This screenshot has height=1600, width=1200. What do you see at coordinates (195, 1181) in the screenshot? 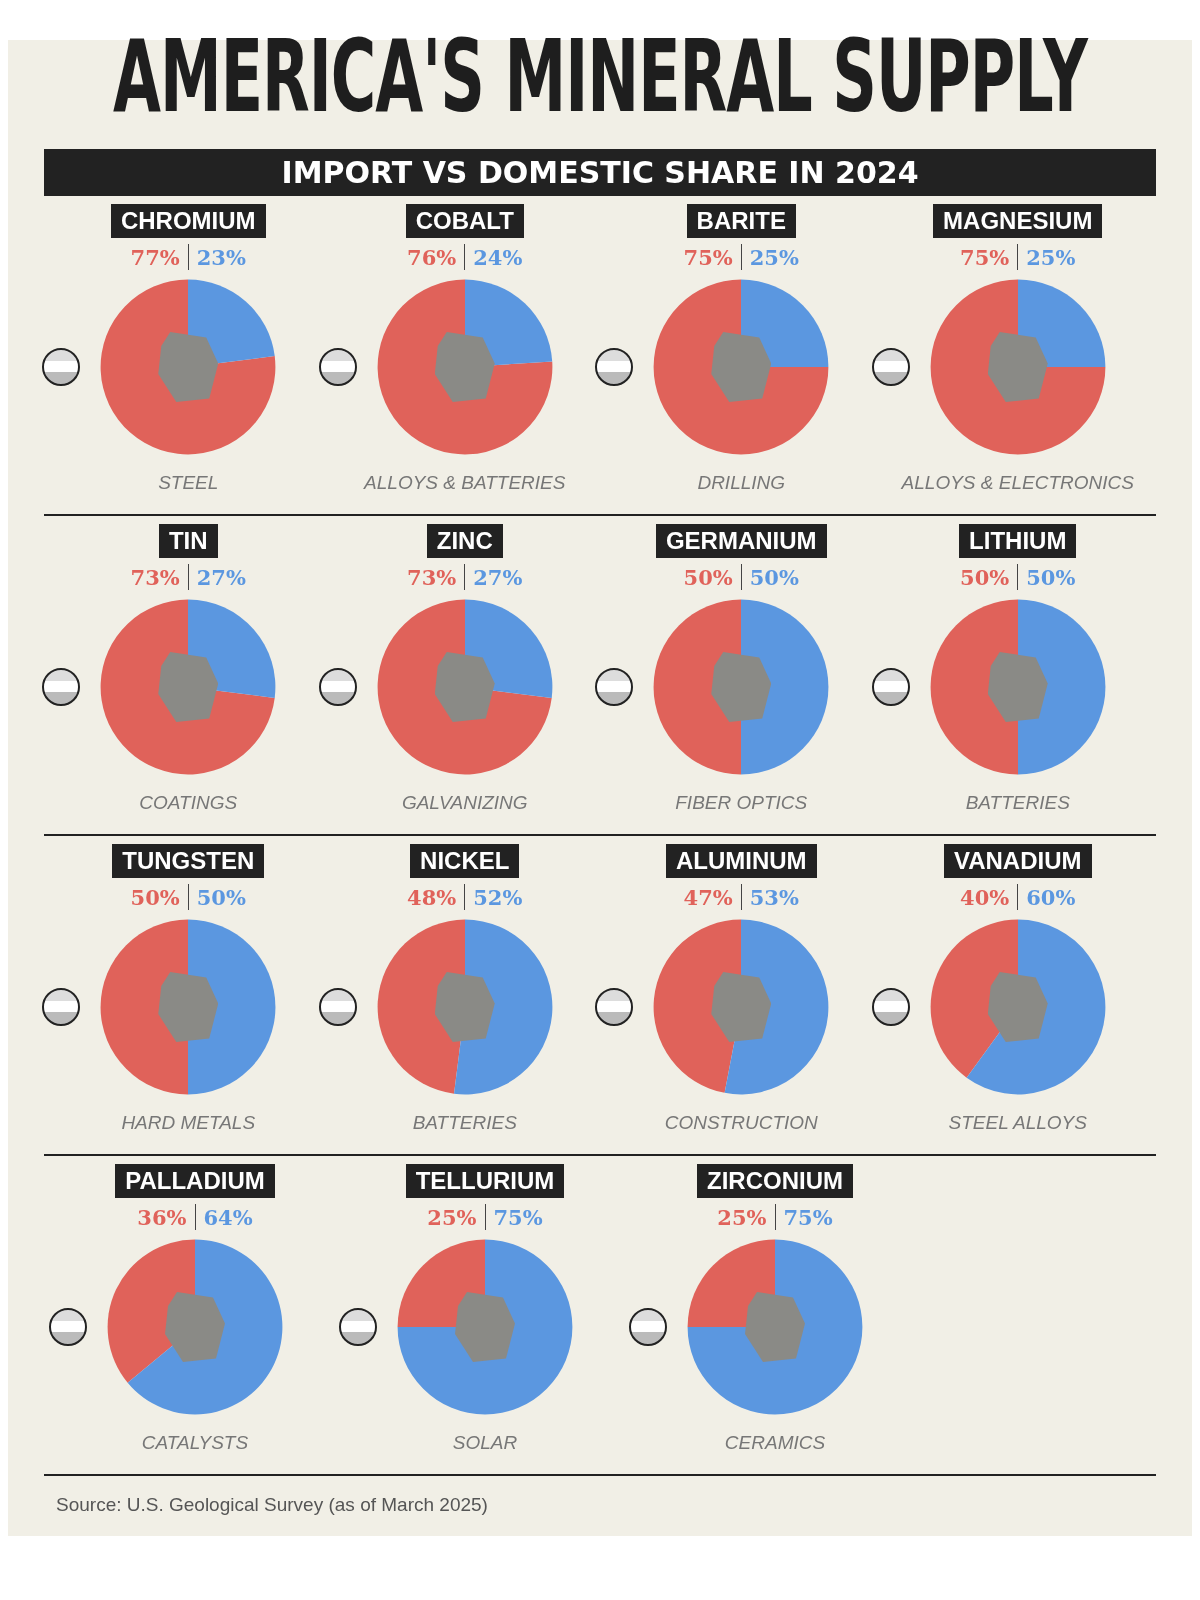
I see `chart-title: PALLADIUM` at bounding box center [195, 1181].